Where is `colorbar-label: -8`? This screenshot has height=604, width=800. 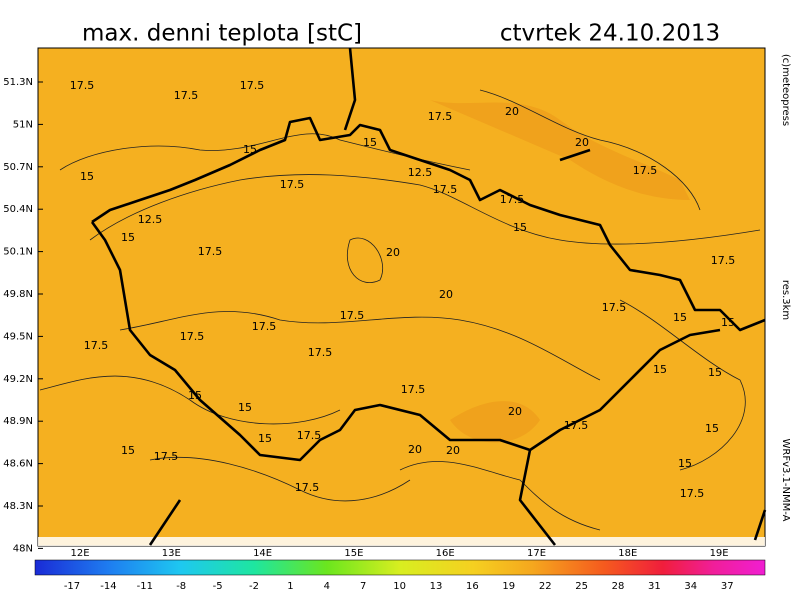 colorbar-label: -8 is located at coordinates (181, 586).